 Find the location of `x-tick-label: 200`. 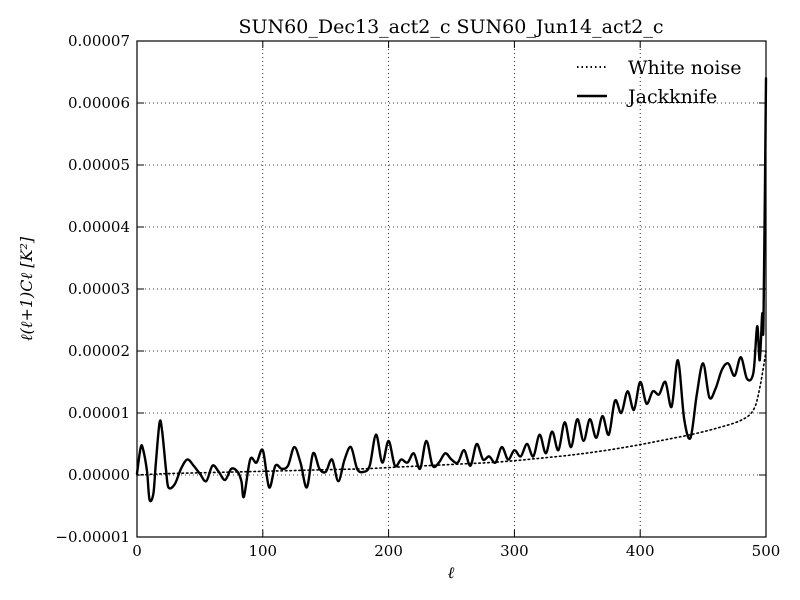

x-tick-label: 200 is located at coordinates (388, 551).